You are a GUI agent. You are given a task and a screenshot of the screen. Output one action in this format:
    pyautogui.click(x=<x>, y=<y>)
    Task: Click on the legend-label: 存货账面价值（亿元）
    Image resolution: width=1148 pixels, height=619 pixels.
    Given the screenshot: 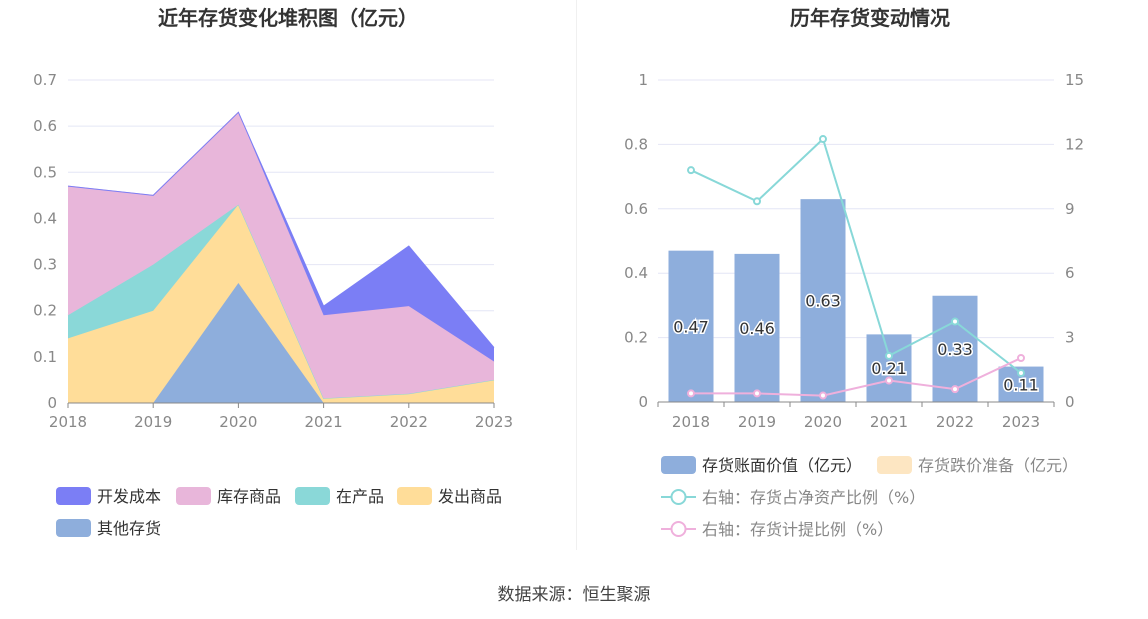 What is the action you would take?
    pyautogui.click(x=782, y=465)
    